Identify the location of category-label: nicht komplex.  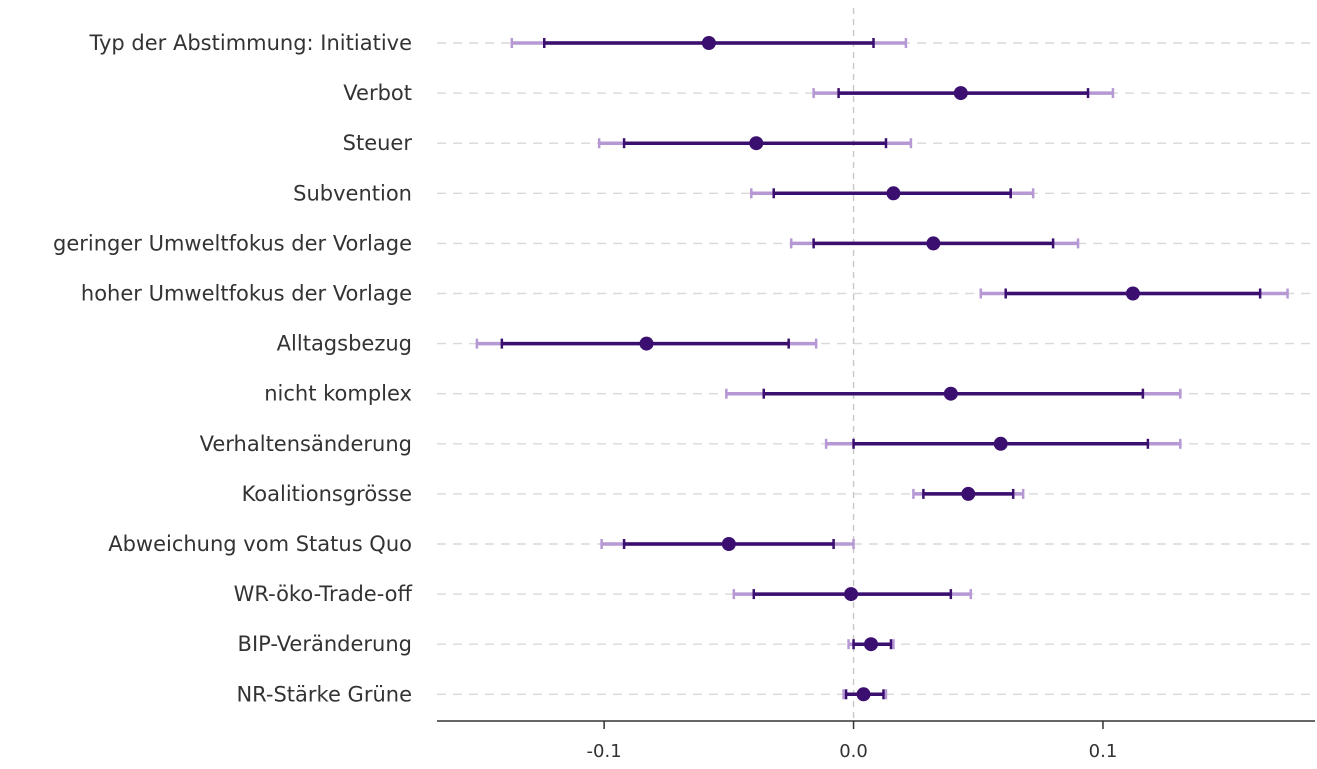
(338, 394).